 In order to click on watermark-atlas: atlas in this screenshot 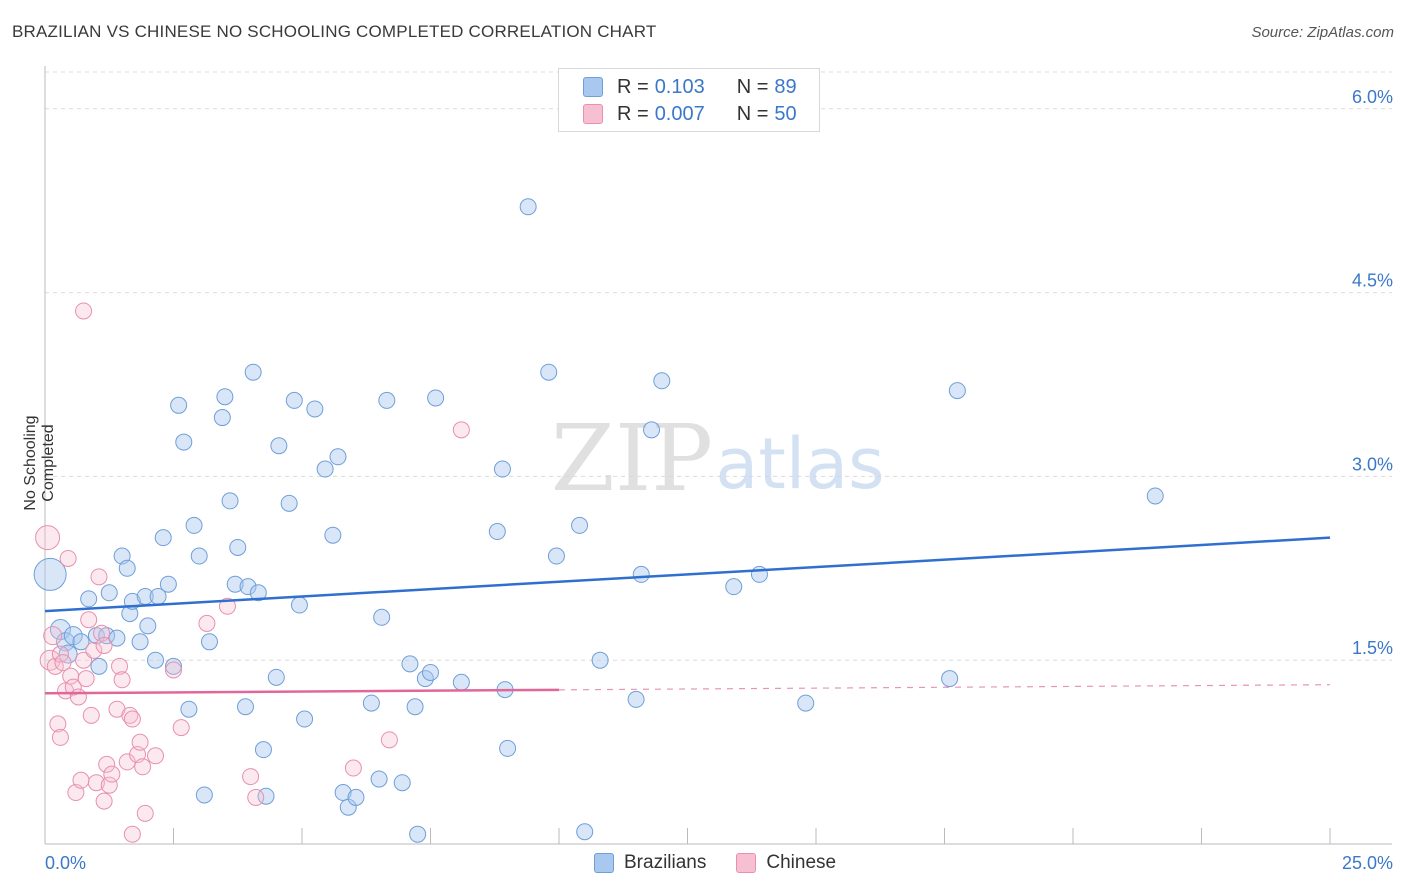, I will do `click(799, 464)`.